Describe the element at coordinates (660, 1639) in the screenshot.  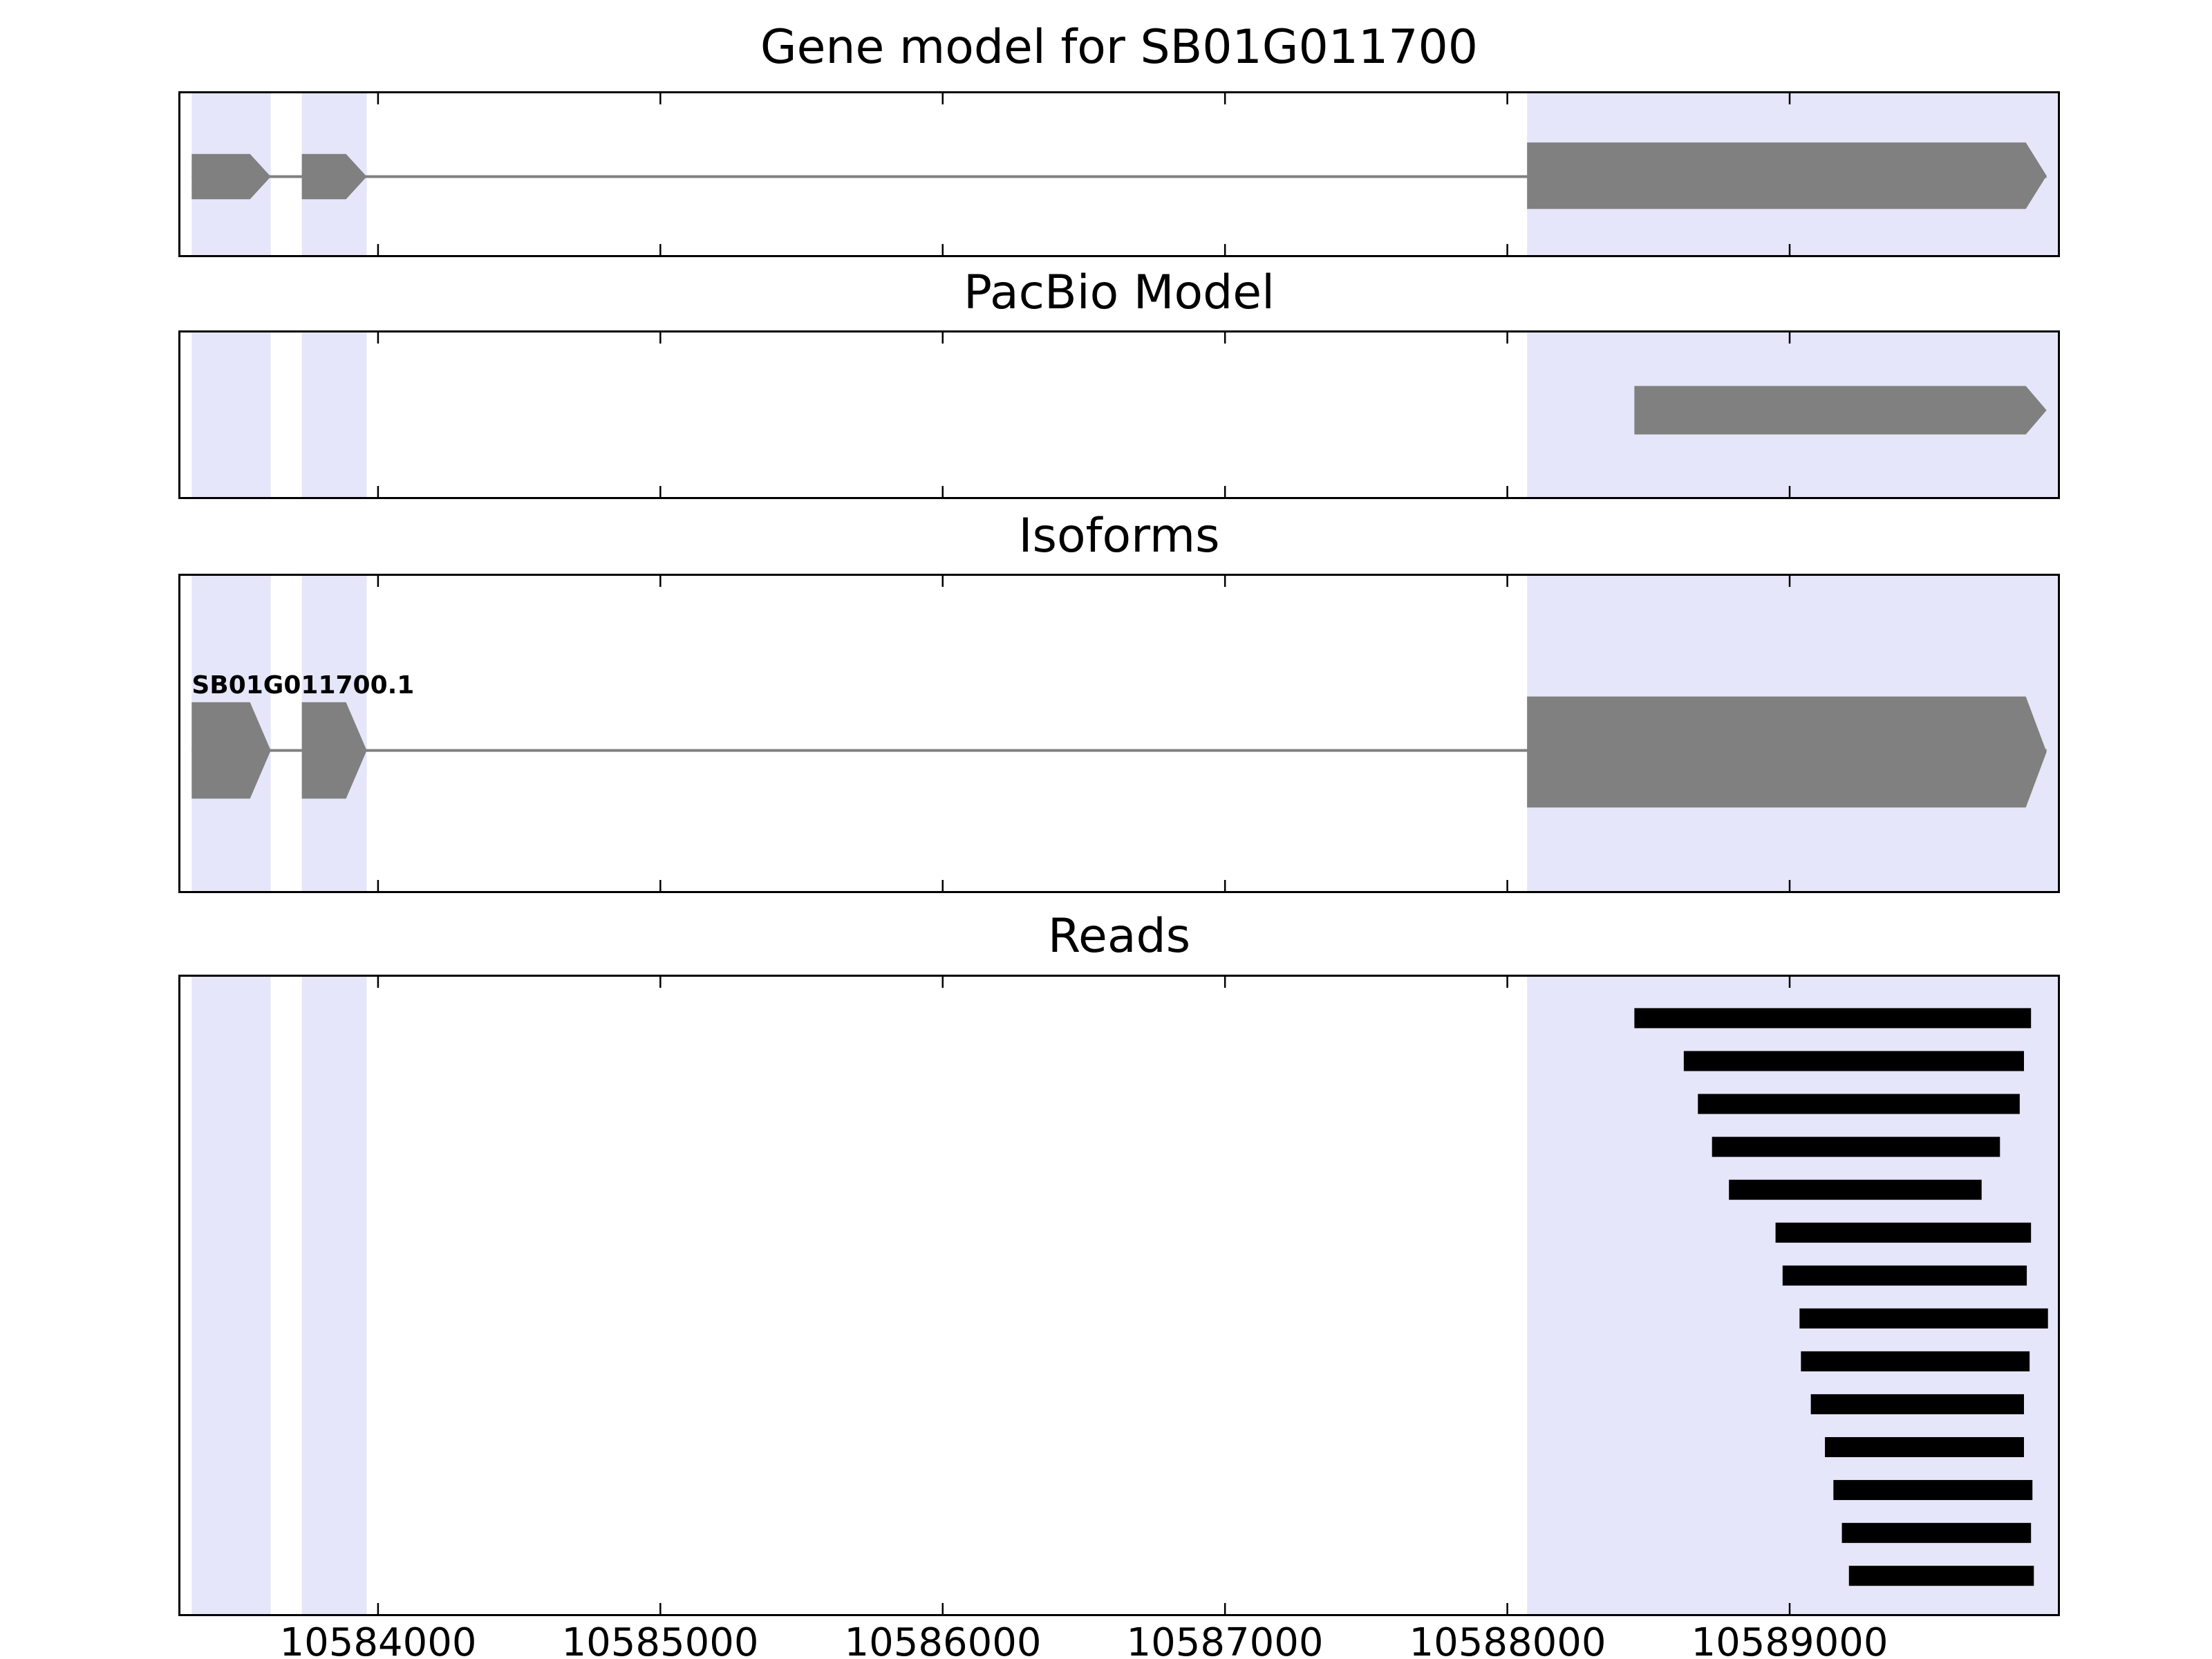
I see `x-tick-label: 10585000` at that location.